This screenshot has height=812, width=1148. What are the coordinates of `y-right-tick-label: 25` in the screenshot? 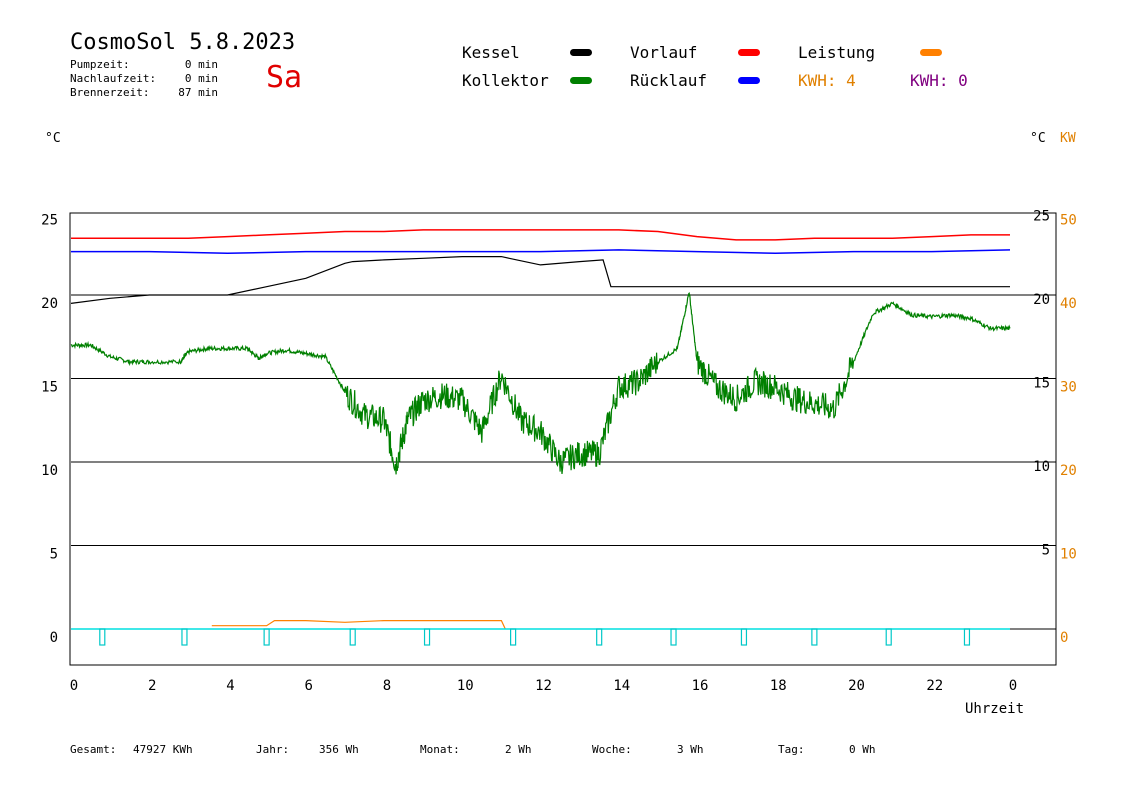 It's located at (1041, 217).